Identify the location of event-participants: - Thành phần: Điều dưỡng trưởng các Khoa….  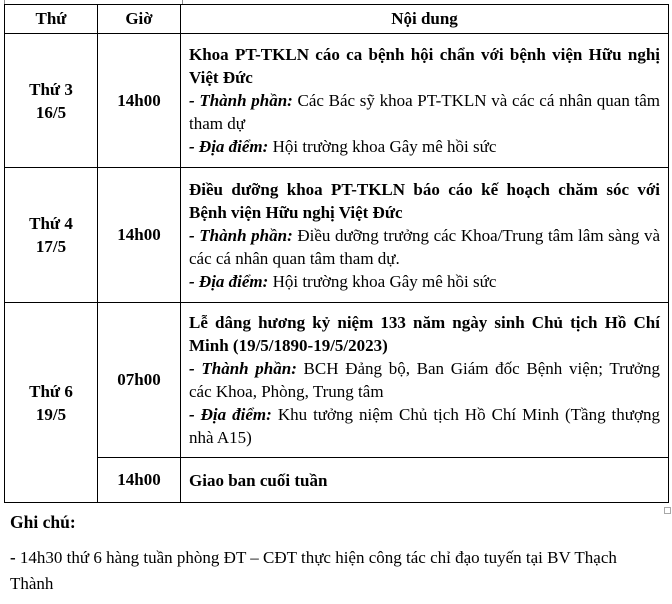
(424, 247).